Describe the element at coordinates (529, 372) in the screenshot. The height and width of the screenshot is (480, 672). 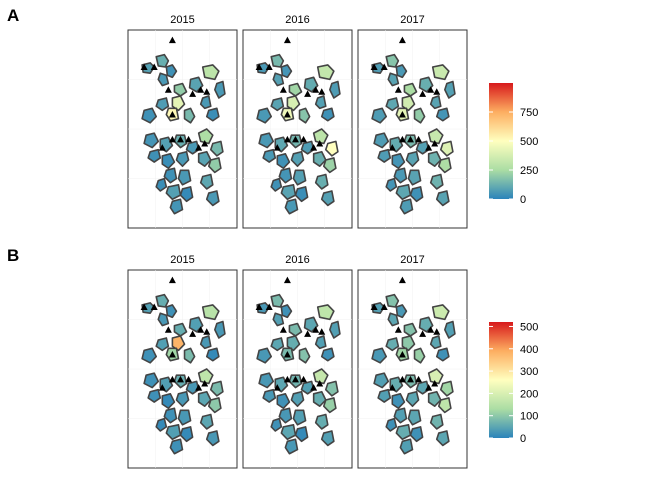
I see `legend-tick-label: 300` at that location.